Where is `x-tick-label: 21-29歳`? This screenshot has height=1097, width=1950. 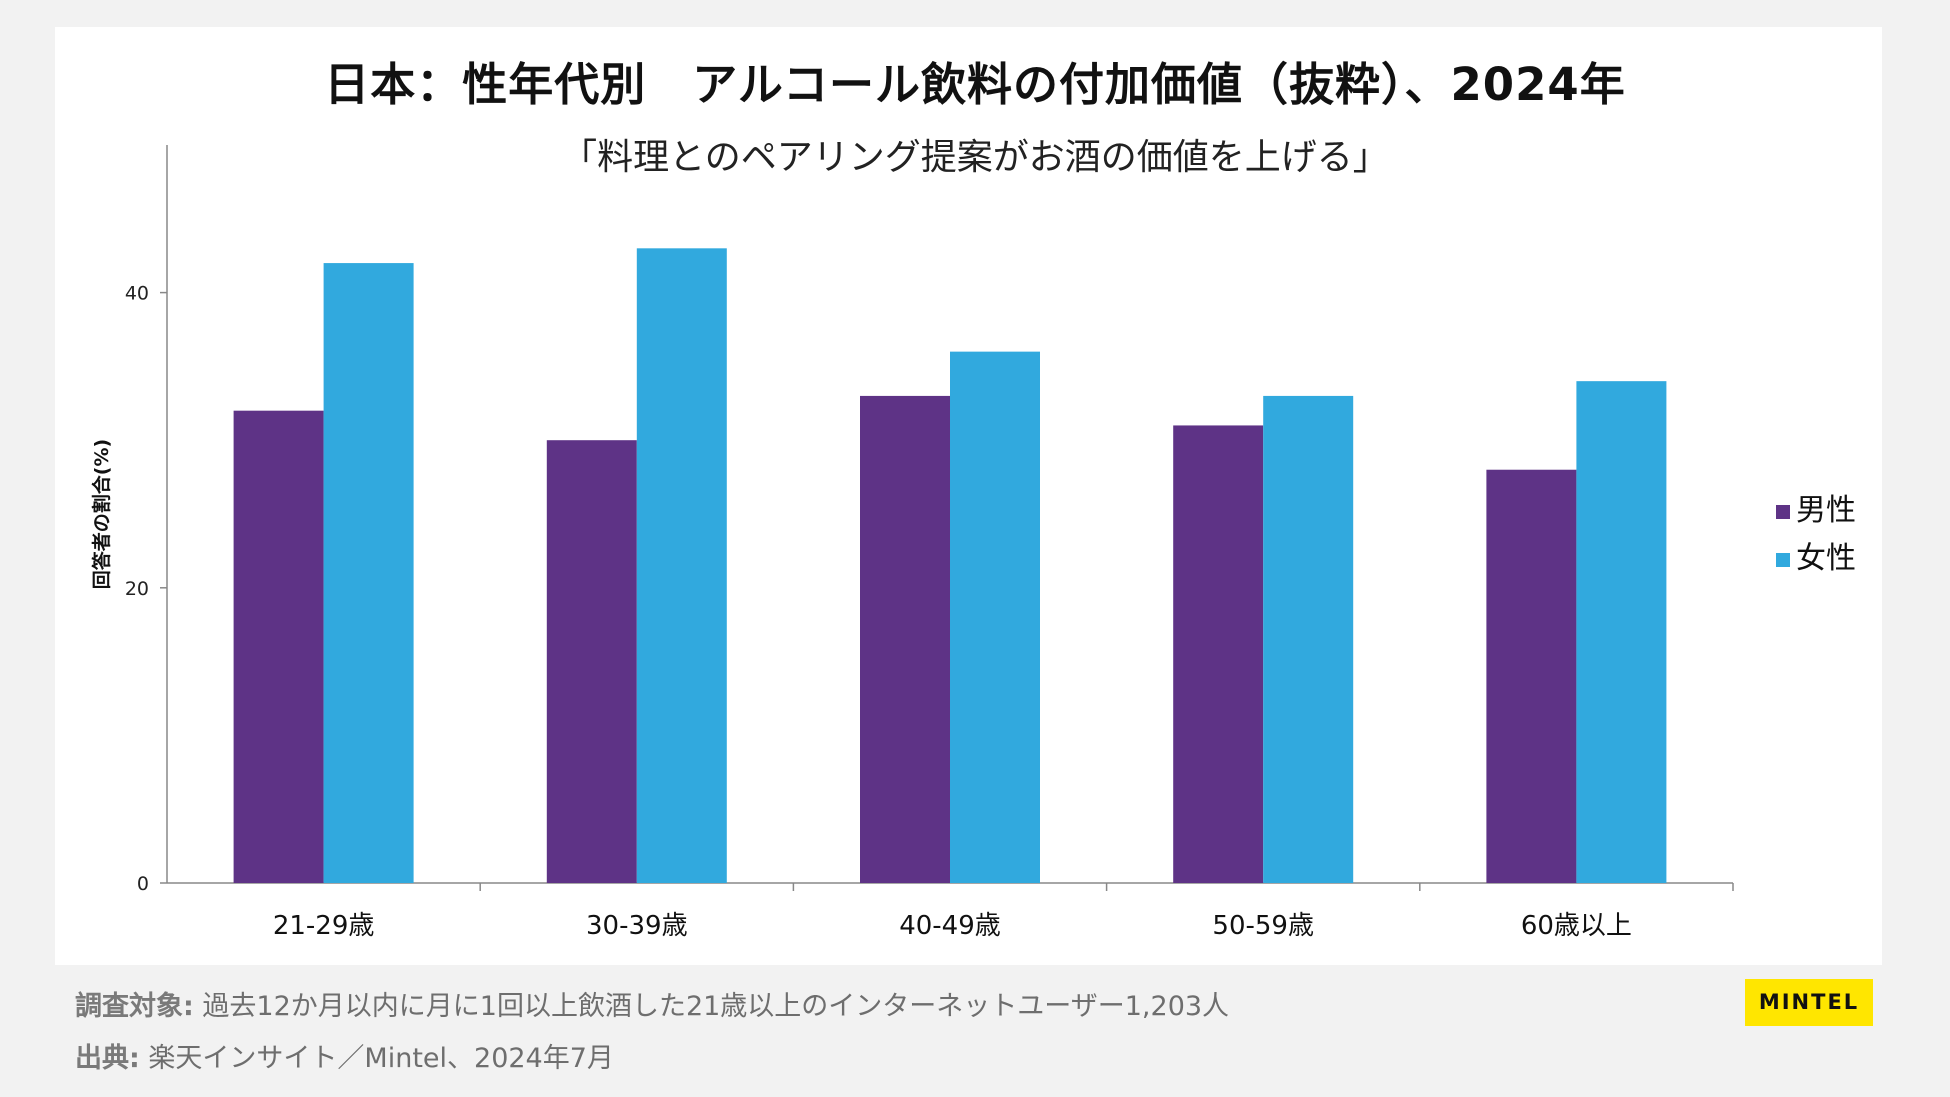 x-tick-label: 21-29歳 is located at coordinates (324, 926).